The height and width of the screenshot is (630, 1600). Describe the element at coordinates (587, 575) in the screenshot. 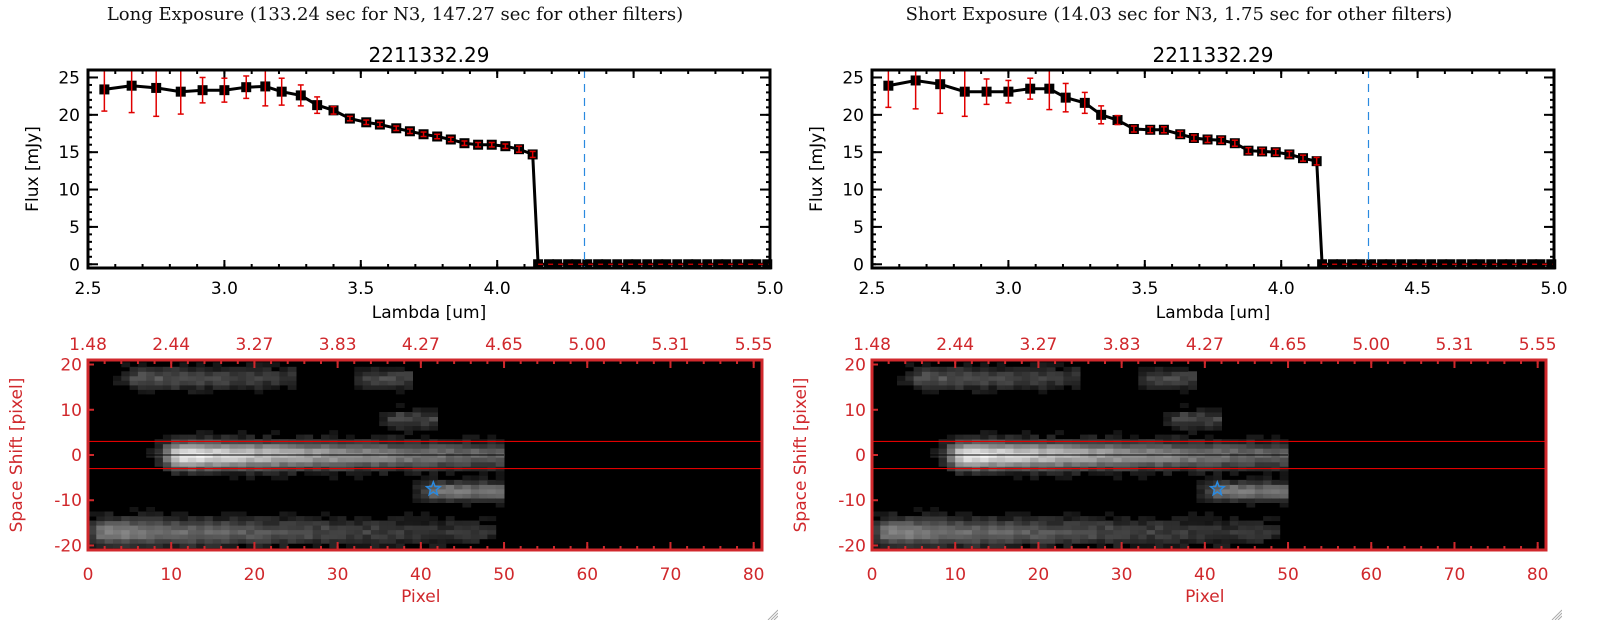

I see `x-tick-label: 60` at that location.